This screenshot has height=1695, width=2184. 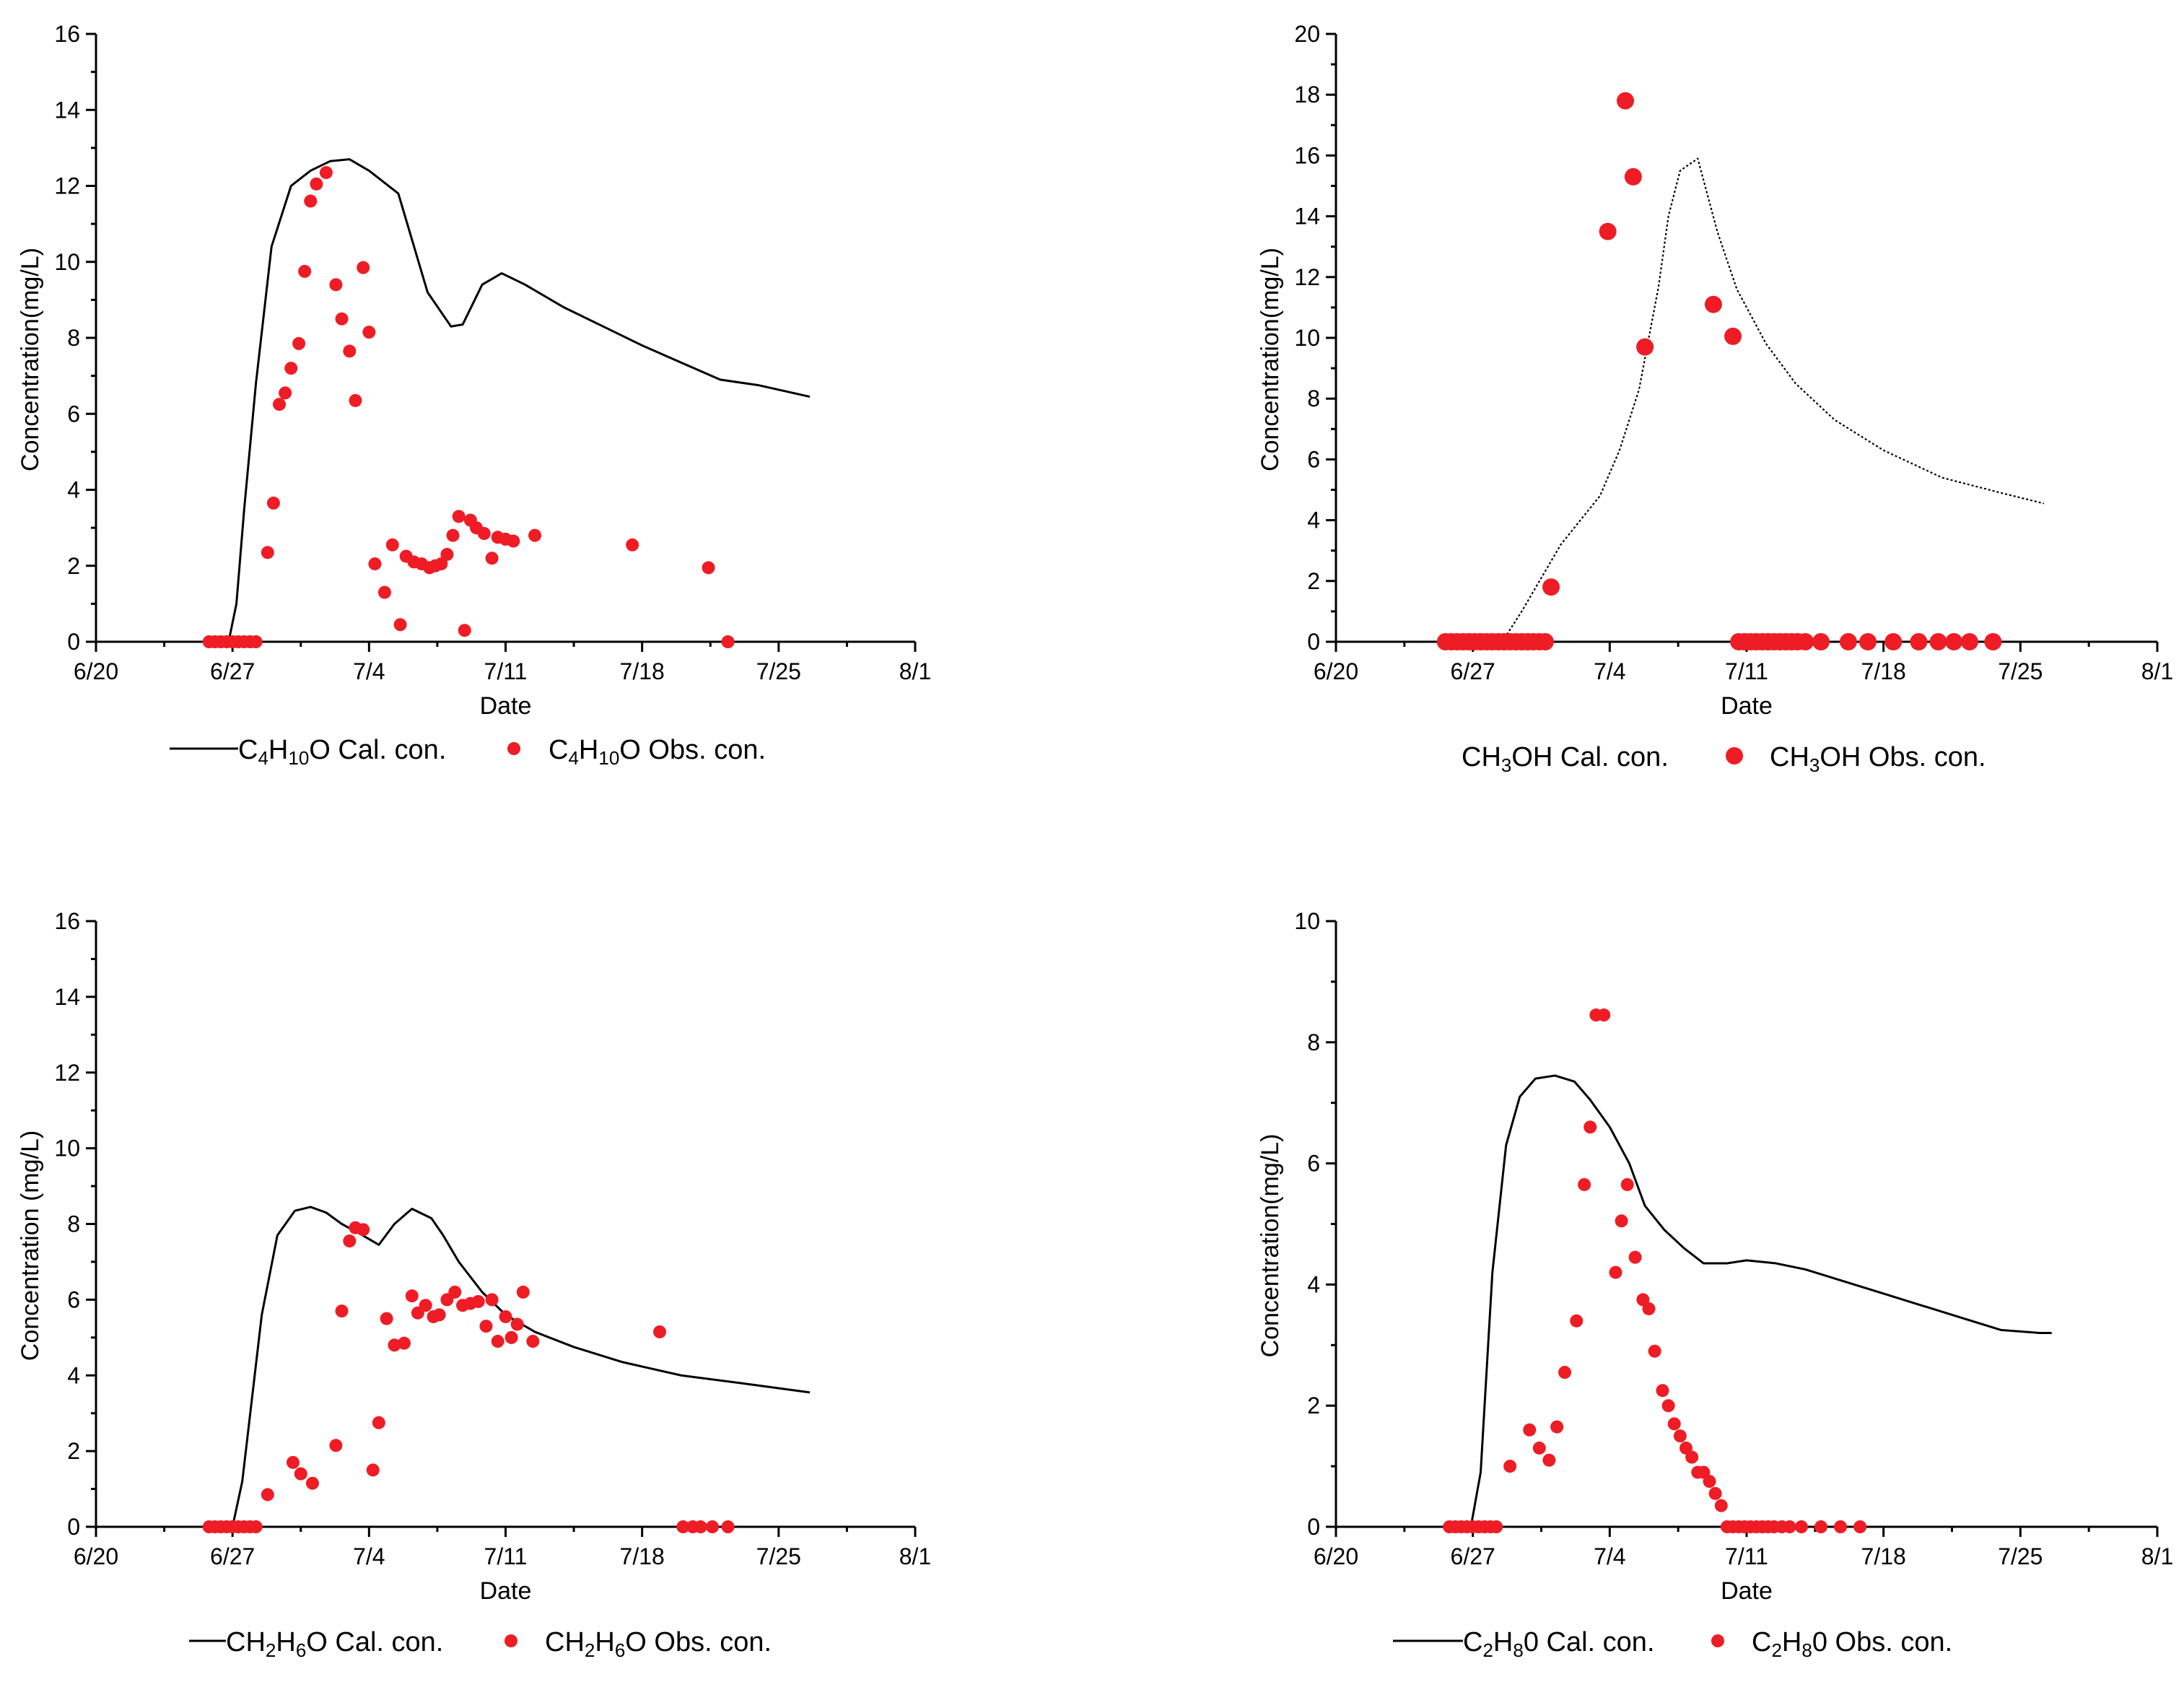 I want to click on formula-subscript: 8, so click(x=1806, y=1650).